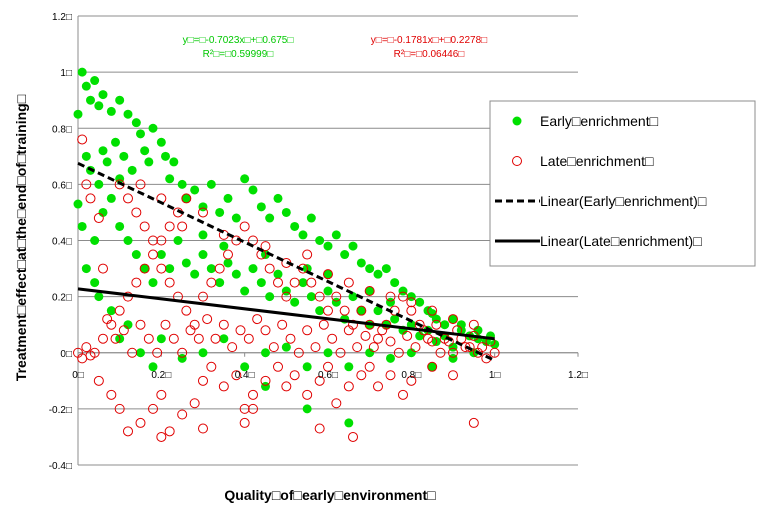 This screenshot has width=761, height=510. Describe the element at coordinates (495, 375) in the screenshot. I see `x-tick-label: 1□` at that location.